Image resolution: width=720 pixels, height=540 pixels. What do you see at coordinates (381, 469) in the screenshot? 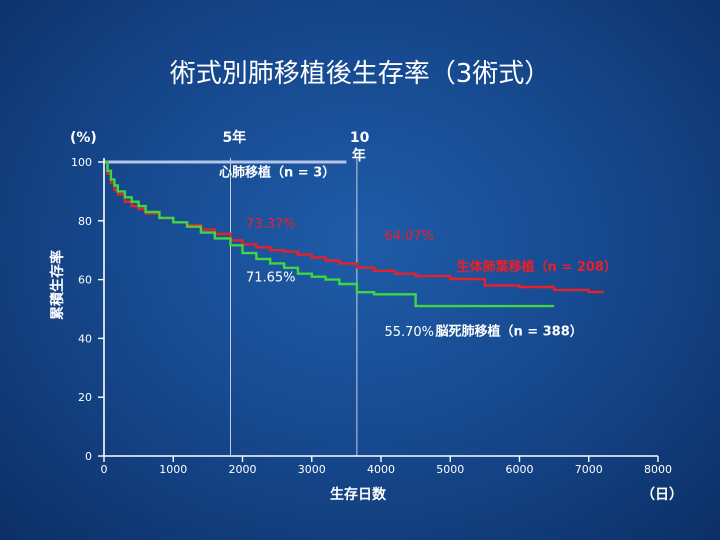
I see `x-tick-label: 4000` at bounding box center [381, 469].